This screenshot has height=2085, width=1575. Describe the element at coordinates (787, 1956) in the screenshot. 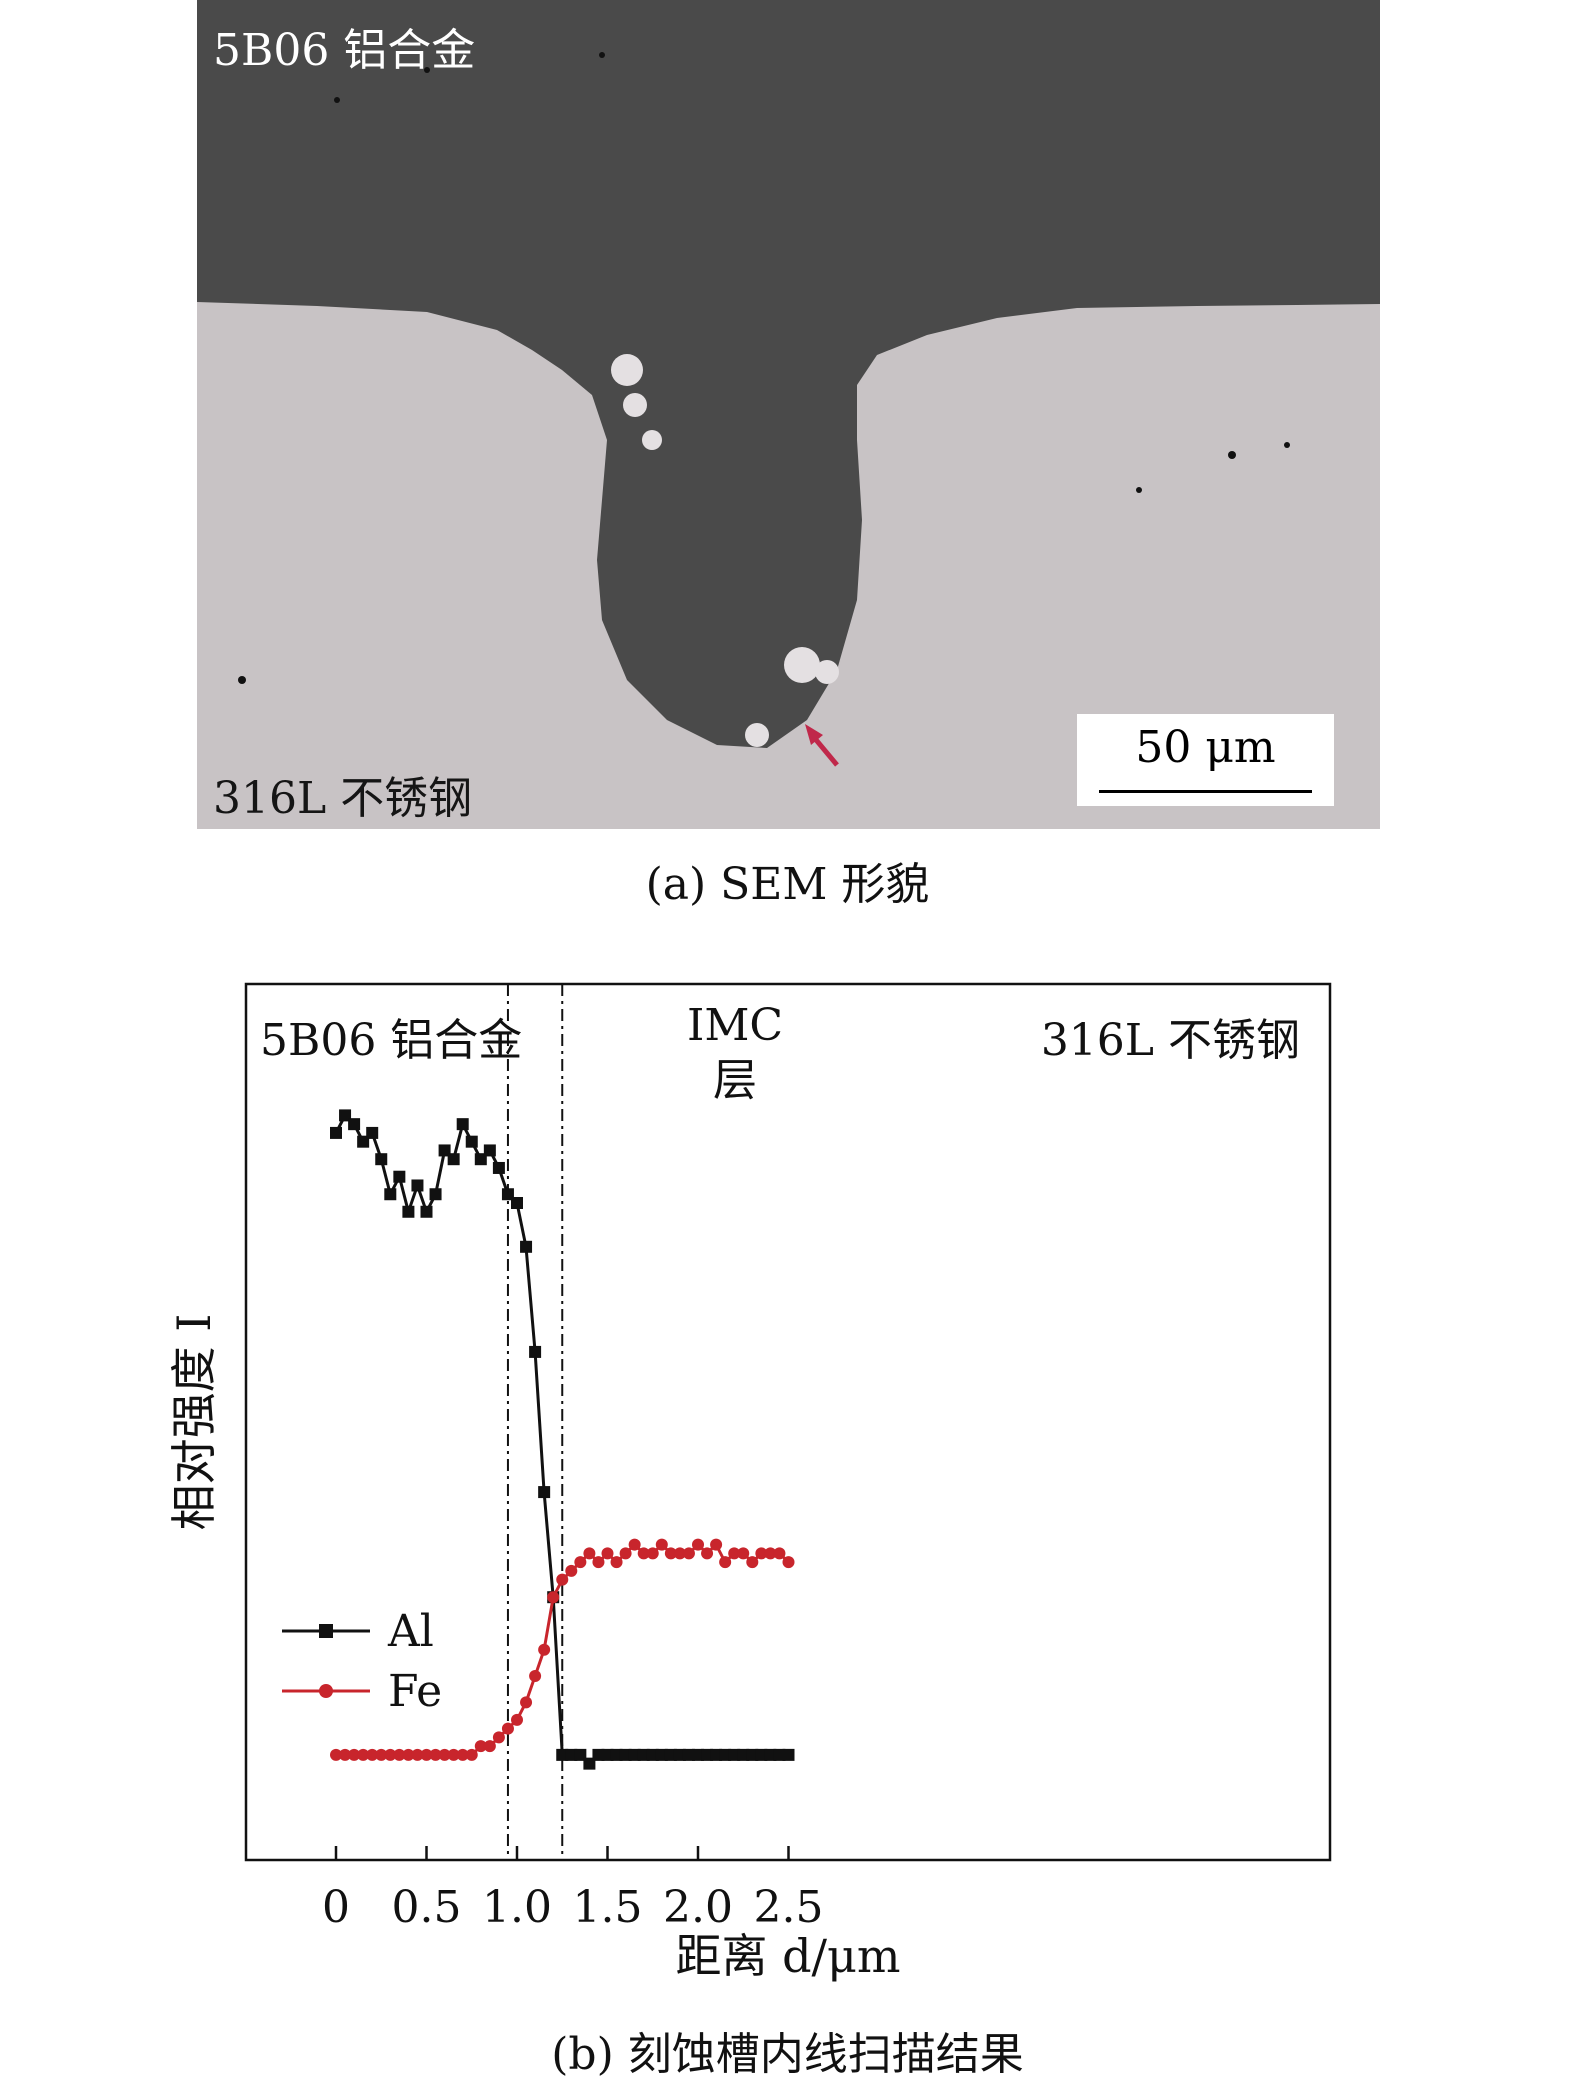

I see `x-axis-title: 距离 d/μm` at that location.